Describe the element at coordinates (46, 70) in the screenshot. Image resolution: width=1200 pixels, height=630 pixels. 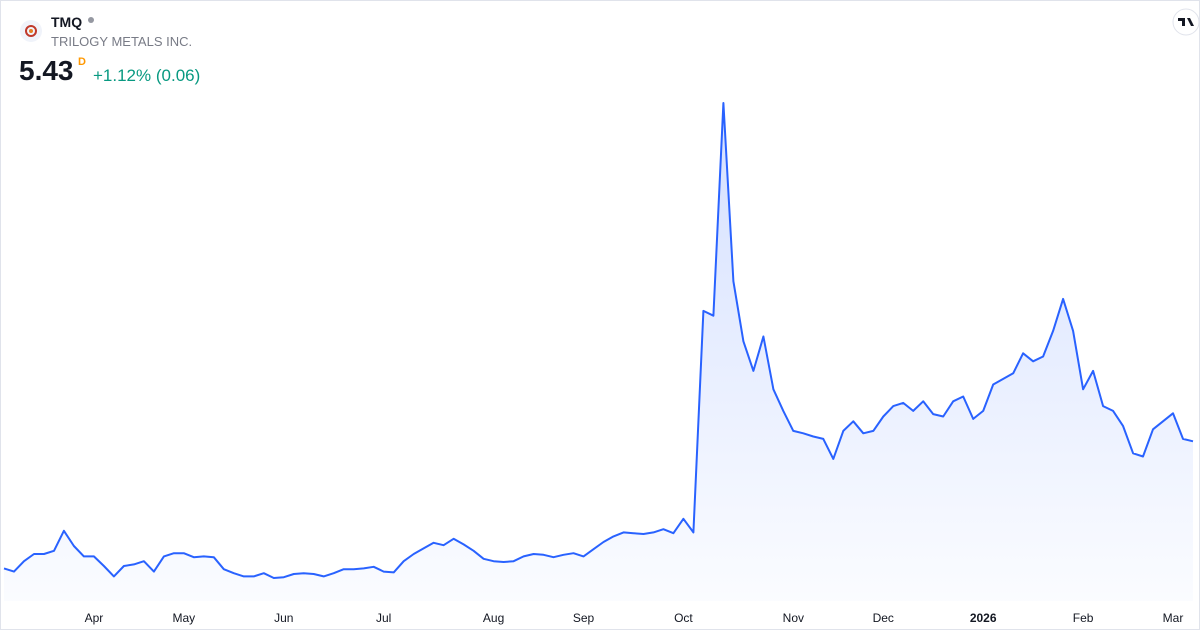
I see `price: 5.43` at that location.